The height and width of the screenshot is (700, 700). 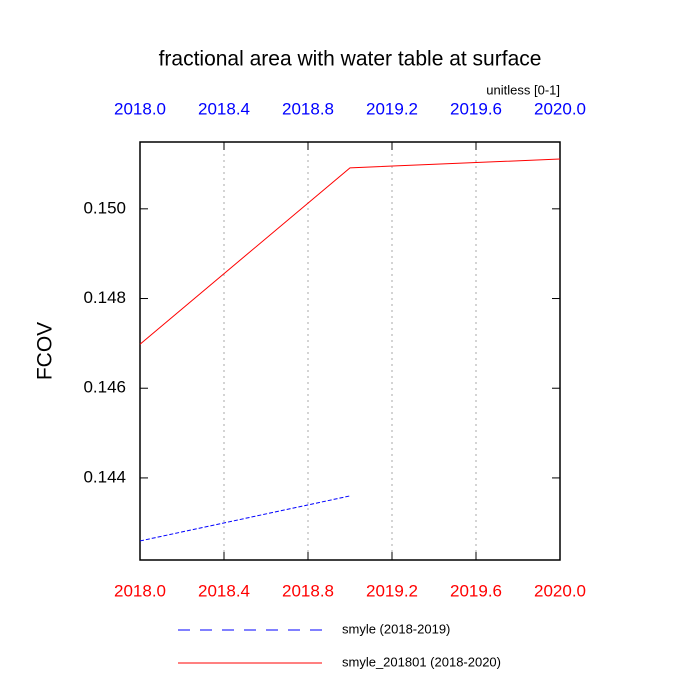 I want to click on y-tick-label: 0.150, so click(x=104, y=207).